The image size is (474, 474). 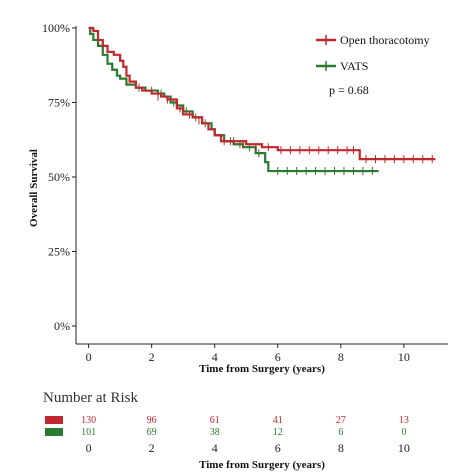 I want to click on risk-count: 130, so click(x=88, y=420).